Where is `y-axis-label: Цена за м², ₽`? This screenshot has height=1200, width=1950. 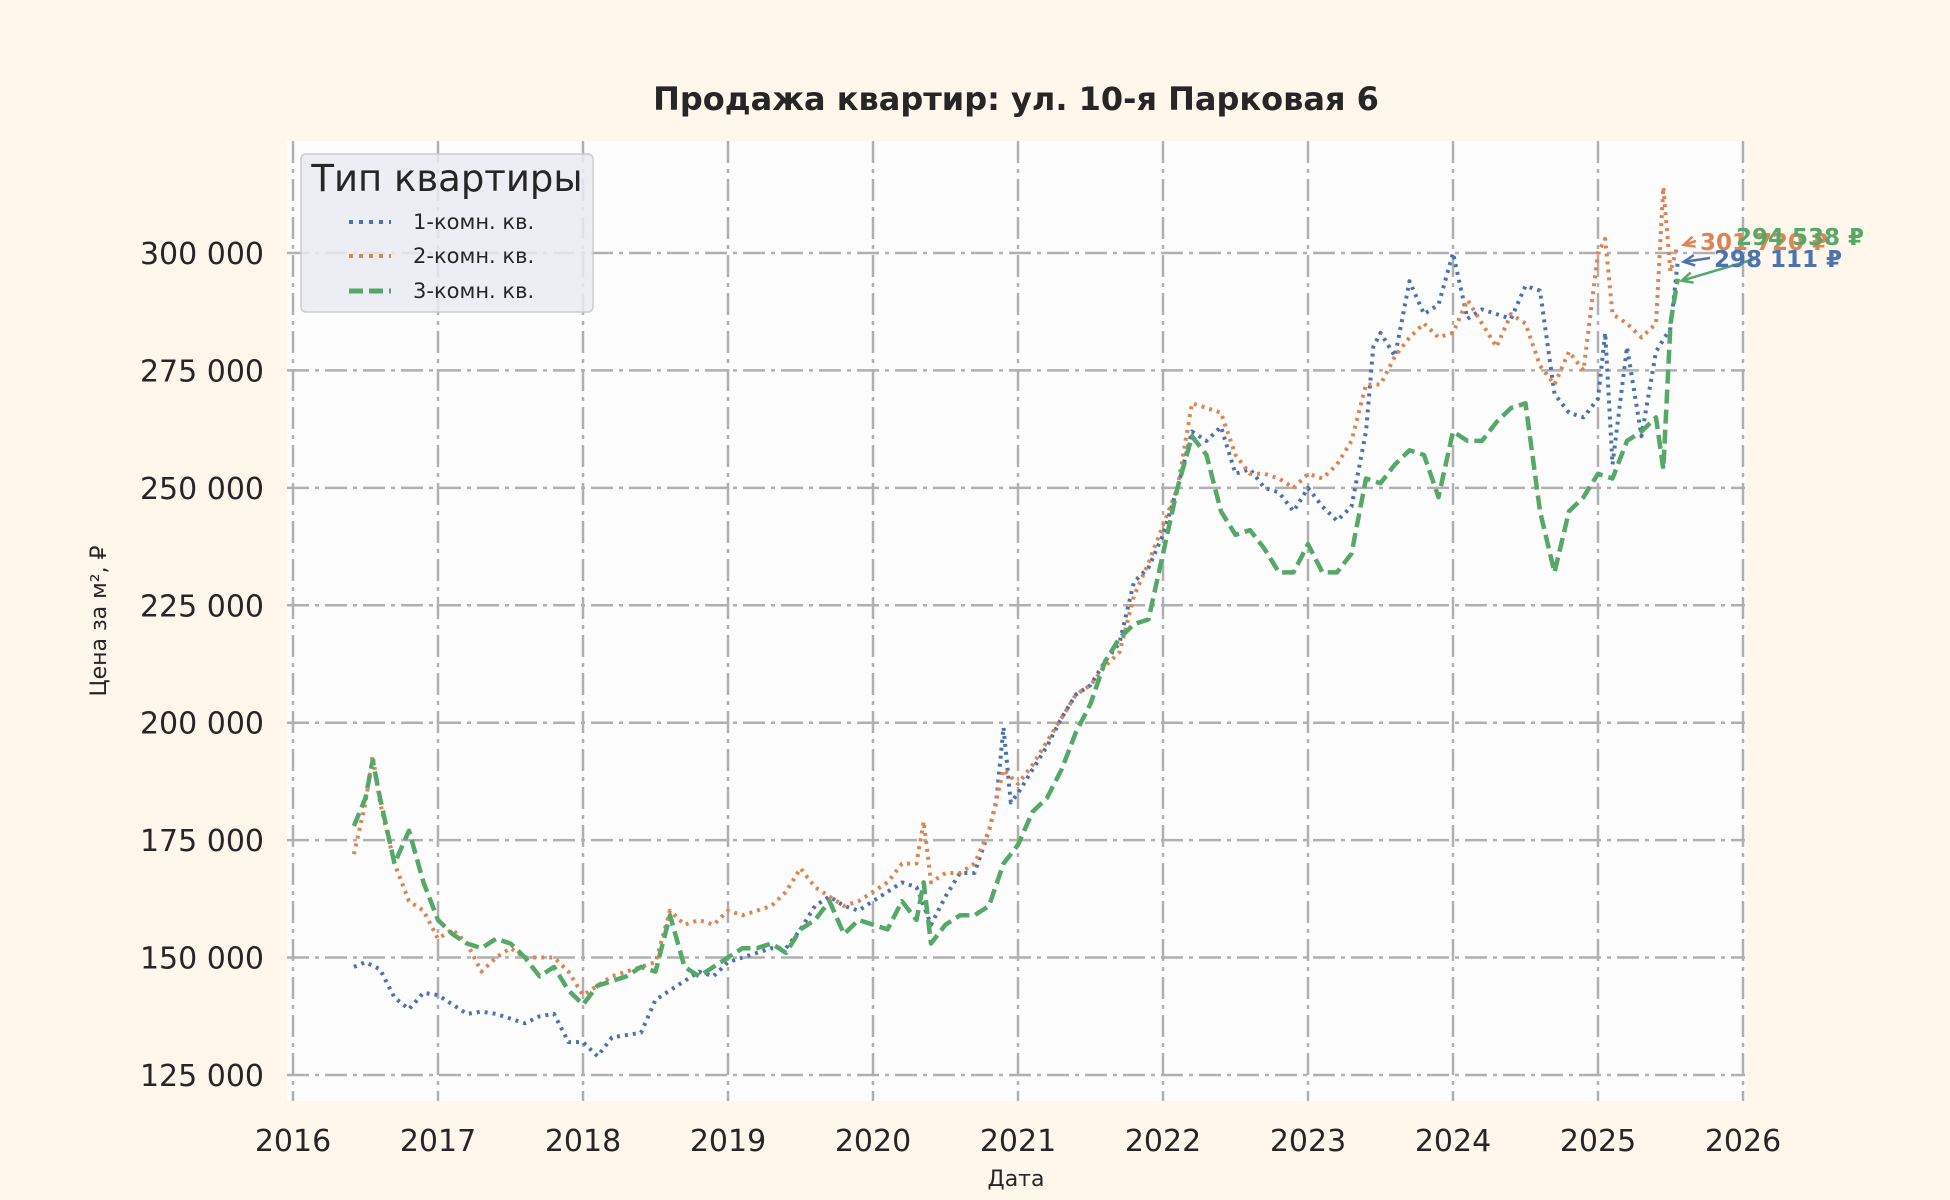
y-axis-label: Цена за м², ₽ is located at coordinates (99, 620).